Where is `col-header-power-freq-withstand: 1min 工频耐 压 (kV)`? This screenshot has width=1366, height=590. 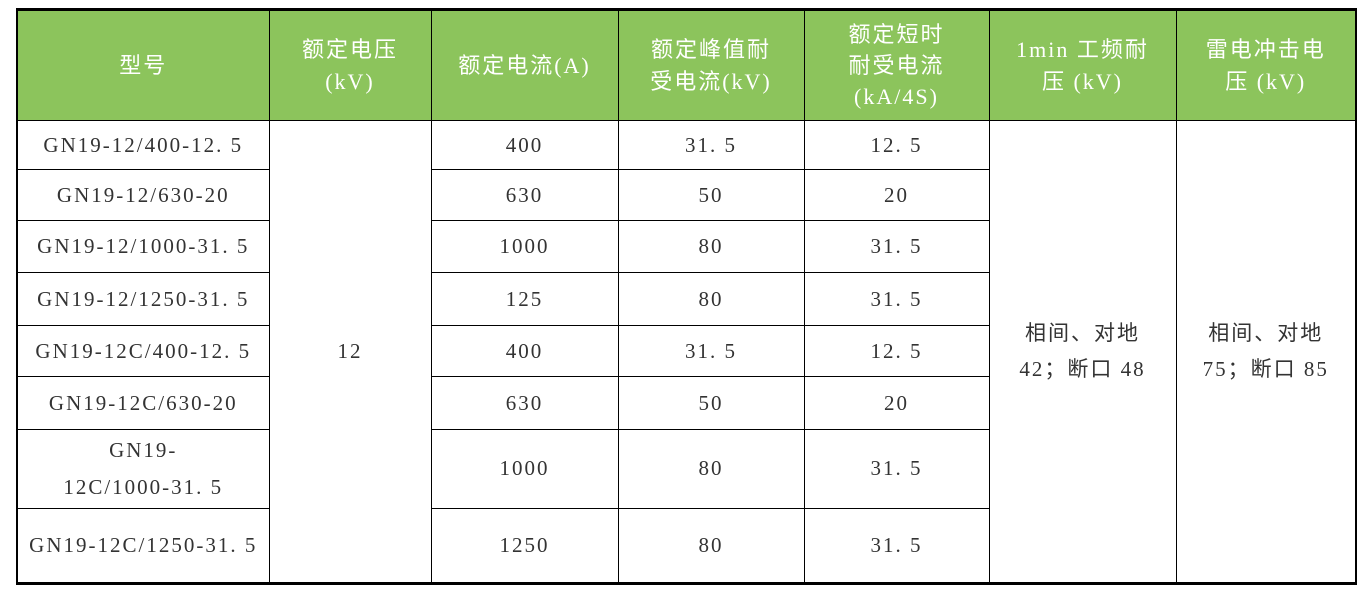 col-header-power-freq-withstand: 1min 工频耐 压 (kV) is located at coordinates (1082, 65).